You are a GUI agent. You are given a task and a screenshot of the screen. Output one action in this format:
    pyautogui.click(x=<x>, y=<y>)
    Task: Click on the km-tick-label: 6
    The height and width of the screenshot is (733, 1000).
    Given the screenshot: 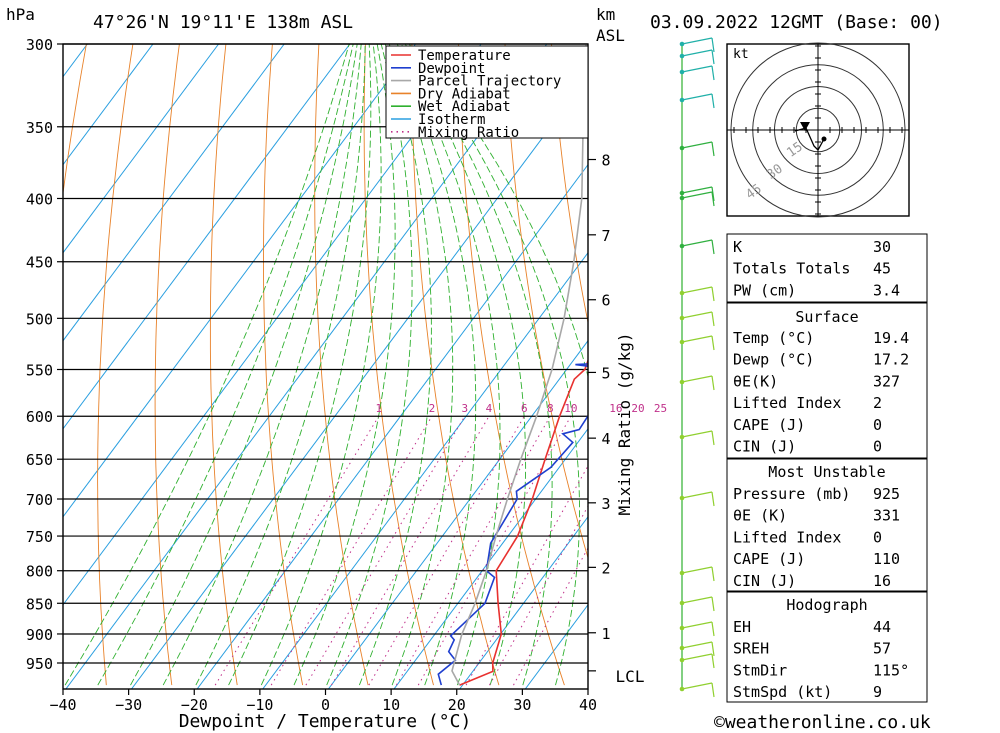 What is the action you would take?
    pyautogui.click(x=605, y=301)
    